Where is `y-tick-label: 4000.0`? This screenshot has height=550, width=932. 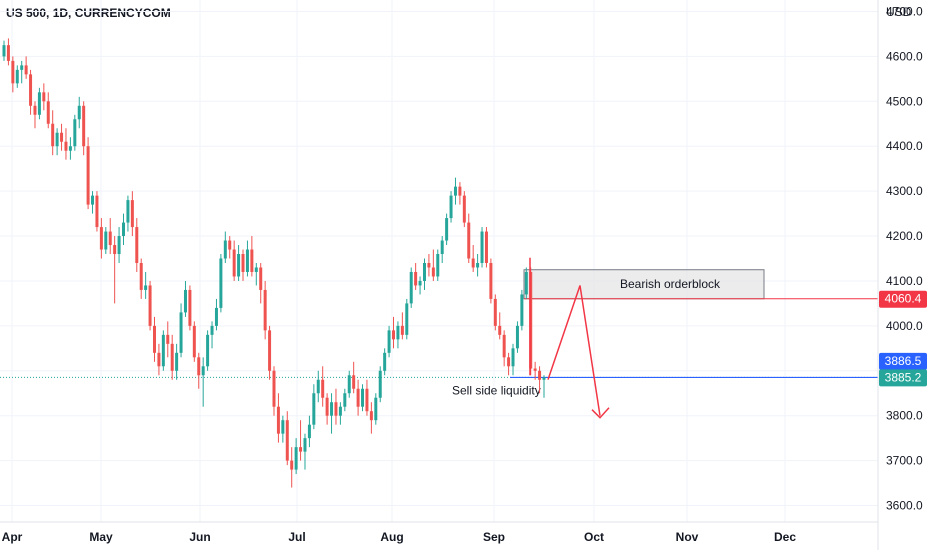
y-tick-label: 4000.0 is located at coordinates (904, 326).